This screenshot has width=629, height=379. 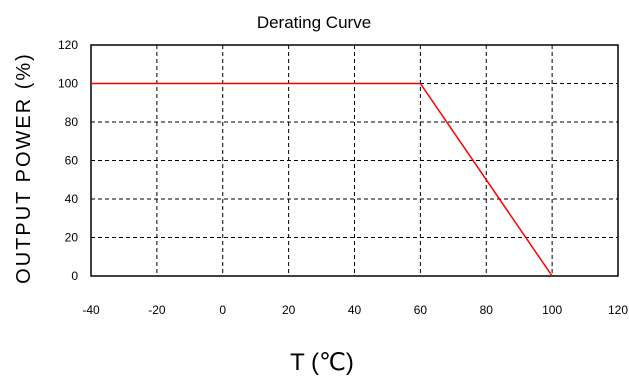 What do you see at coordinates (289, 310) in the screenshot?
I see `x-tick-label: 20` at bounding box center [289, 310].